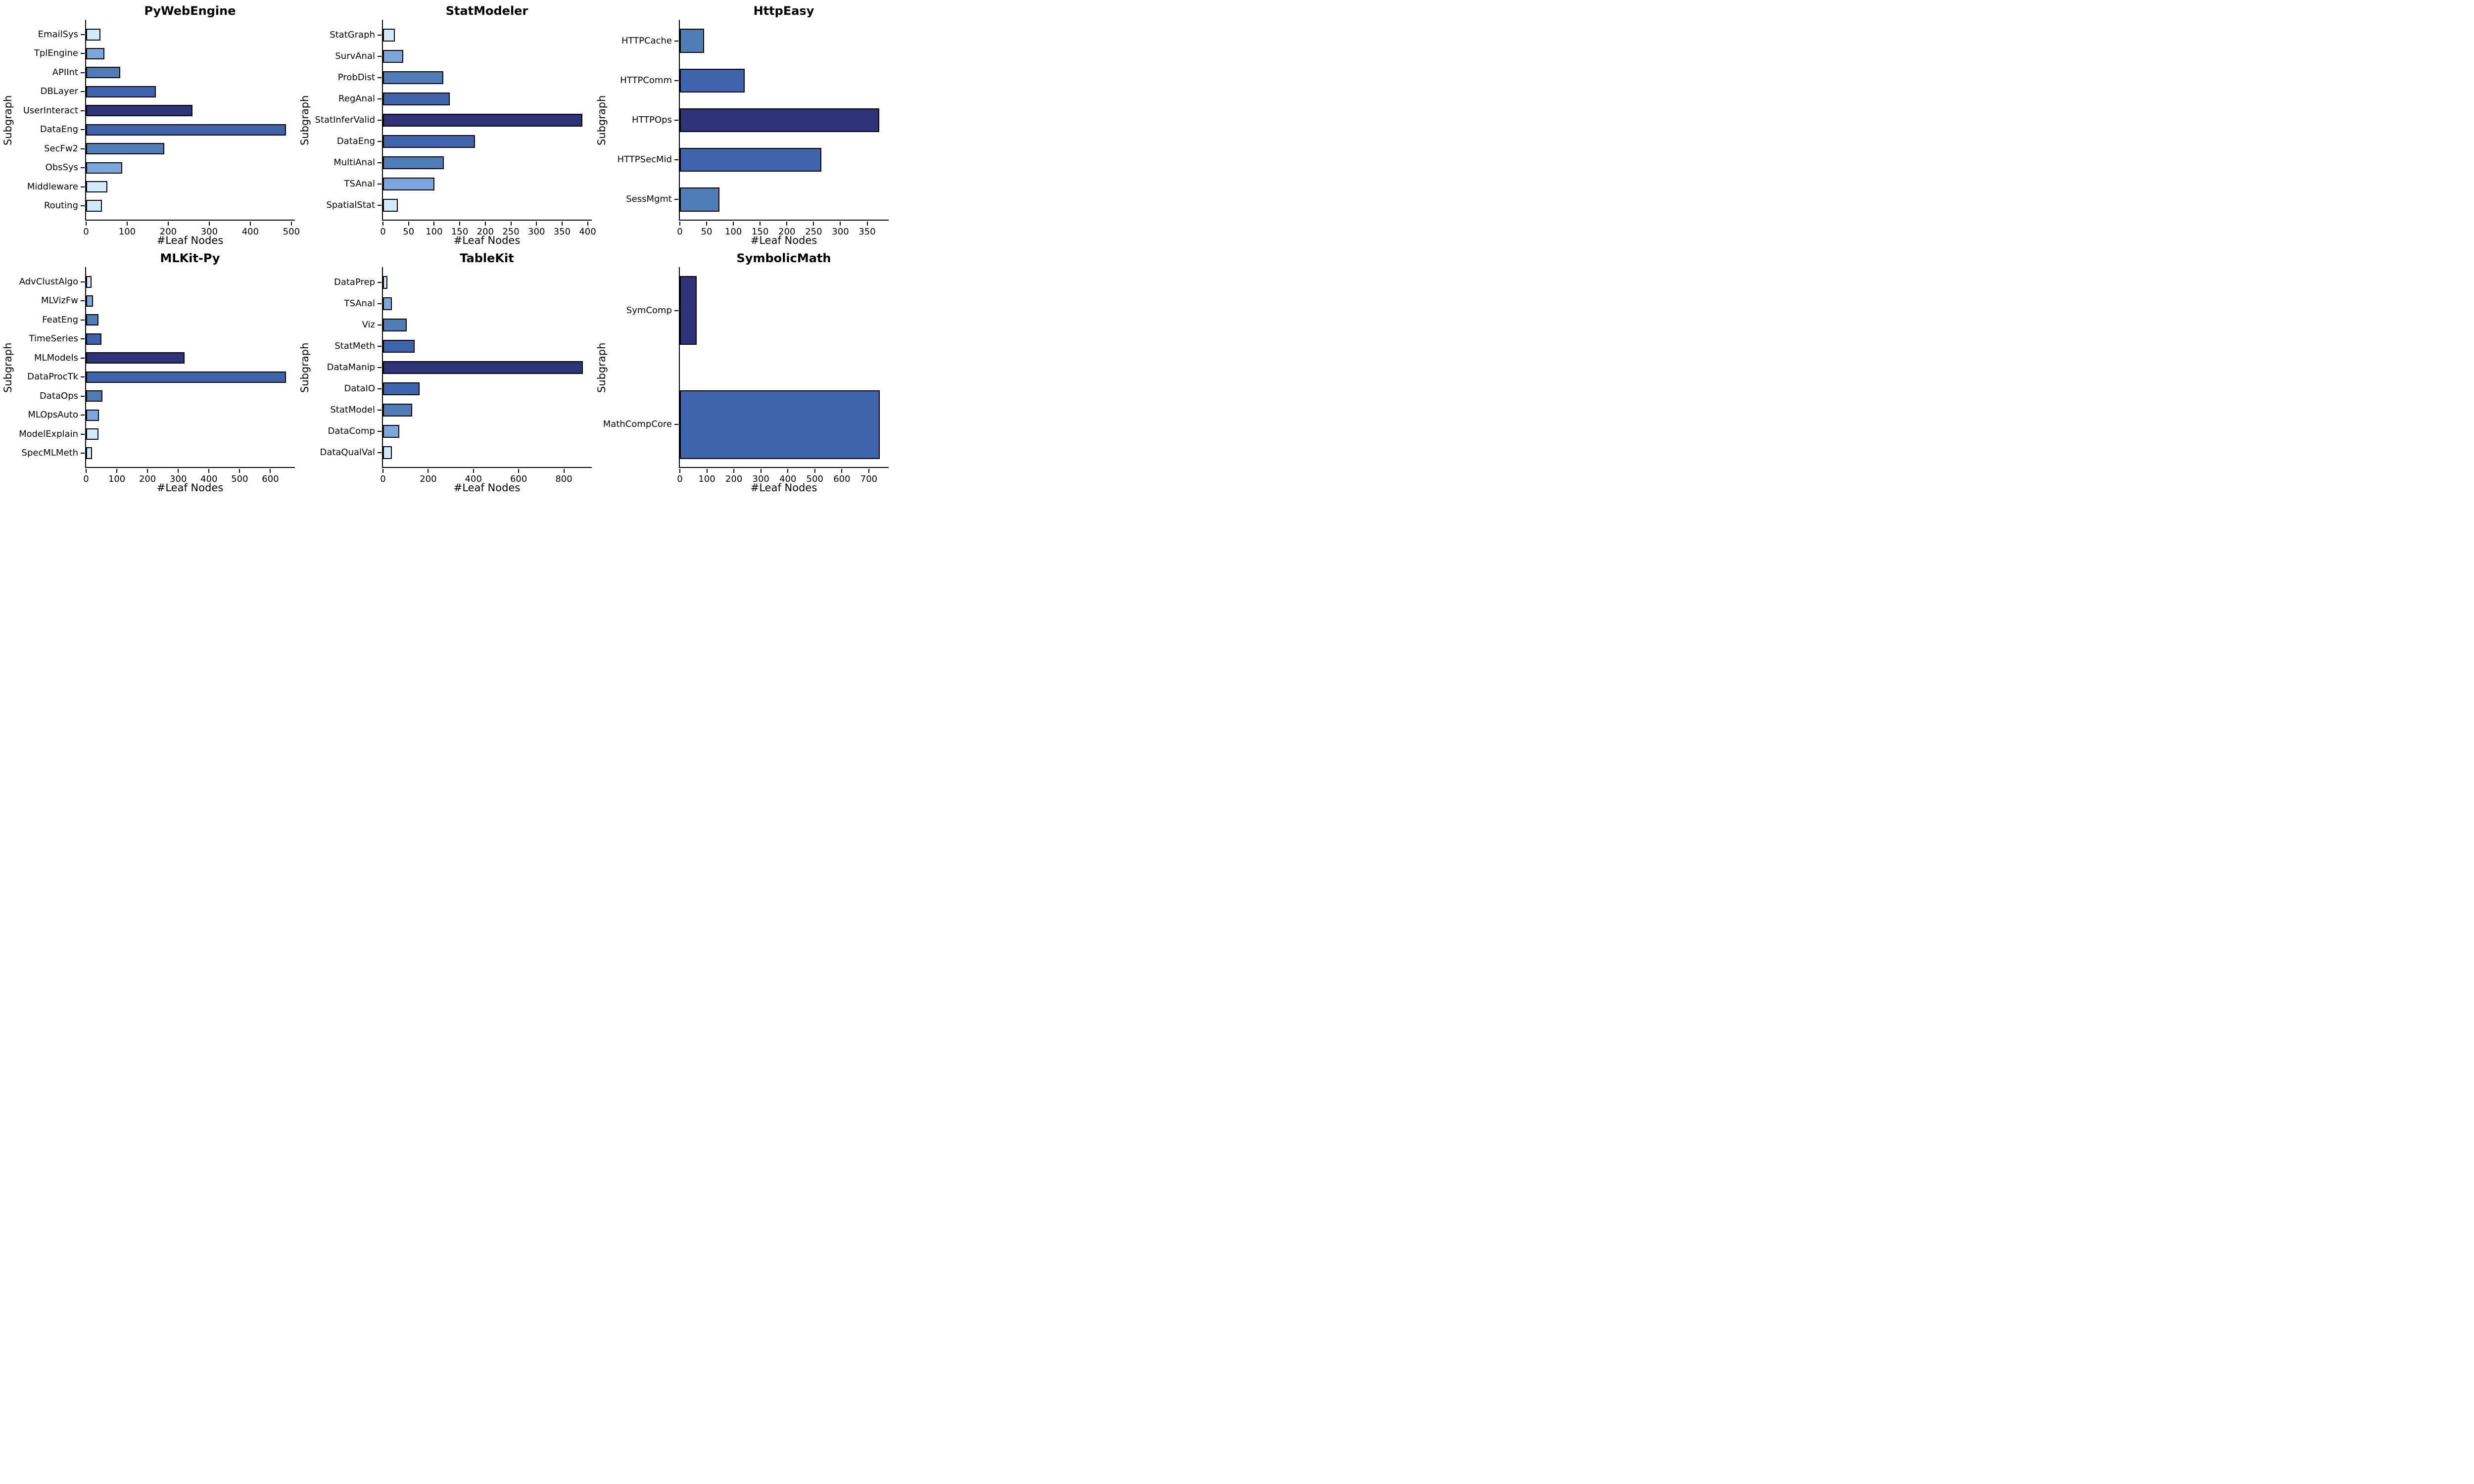 The width and height of the screenshot is (2474, 1484). I want to click on chart-title: HttpEasy, so click(784, 11).